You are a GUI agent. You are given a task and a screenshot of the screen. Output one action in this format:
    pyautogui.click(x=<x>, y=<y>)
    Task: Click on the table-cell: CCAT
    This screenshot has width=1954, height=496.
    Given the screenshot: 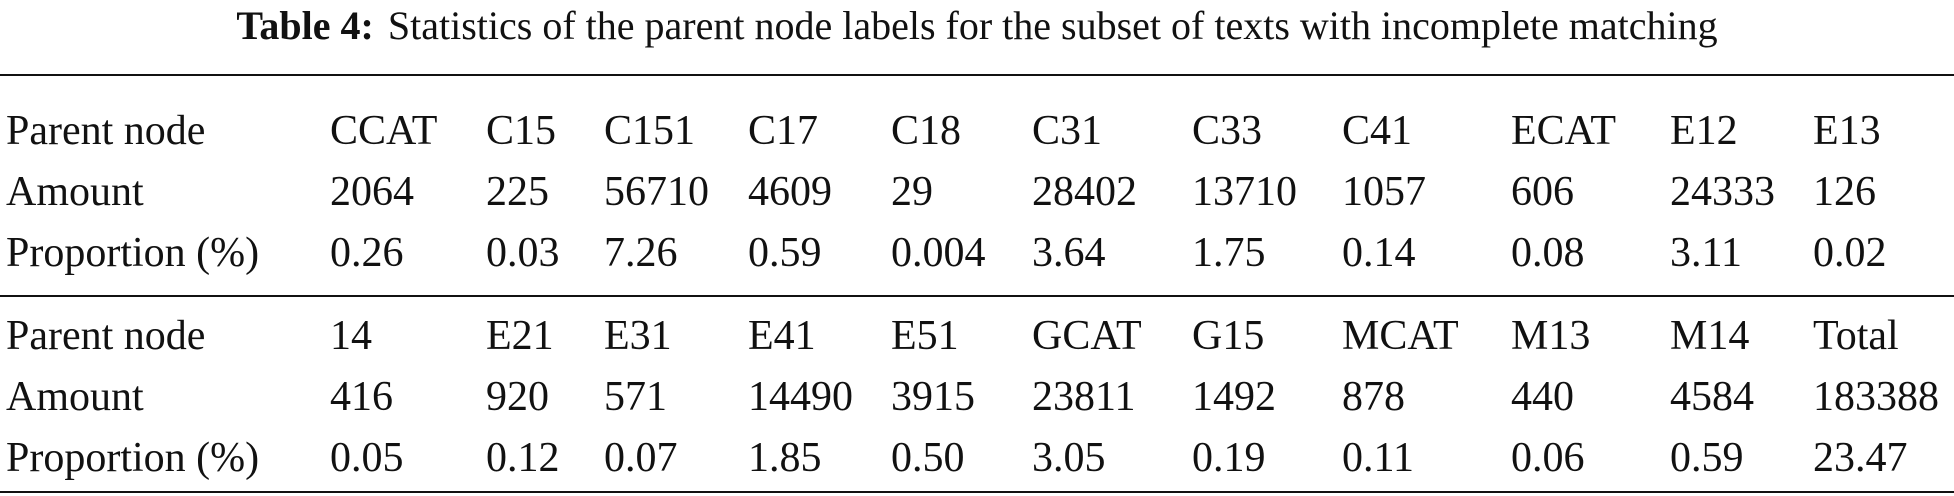 What is the action you would take?
    pyautogui.click(x=384, y=131)
    